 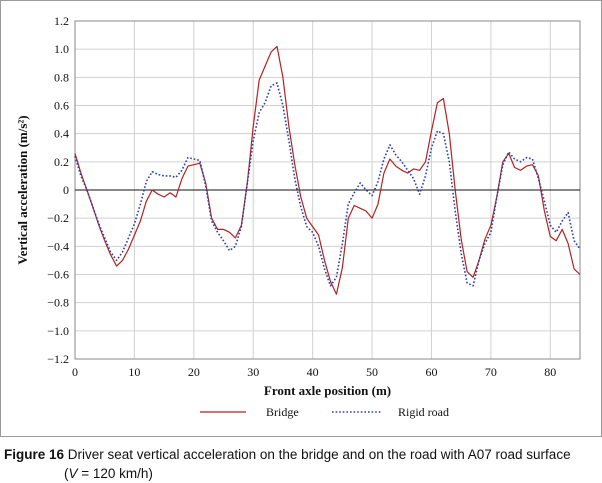 What do you see at coordinates (253, 372) in the screenshot?
I see `x-tick-label: 30` at bounding box center [253, 372].